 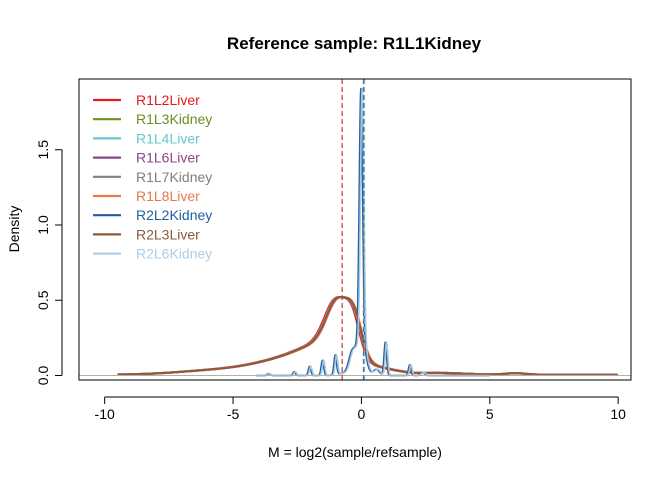 I want to click on y-tick-label: 1.5, so click(x=43, y=150).